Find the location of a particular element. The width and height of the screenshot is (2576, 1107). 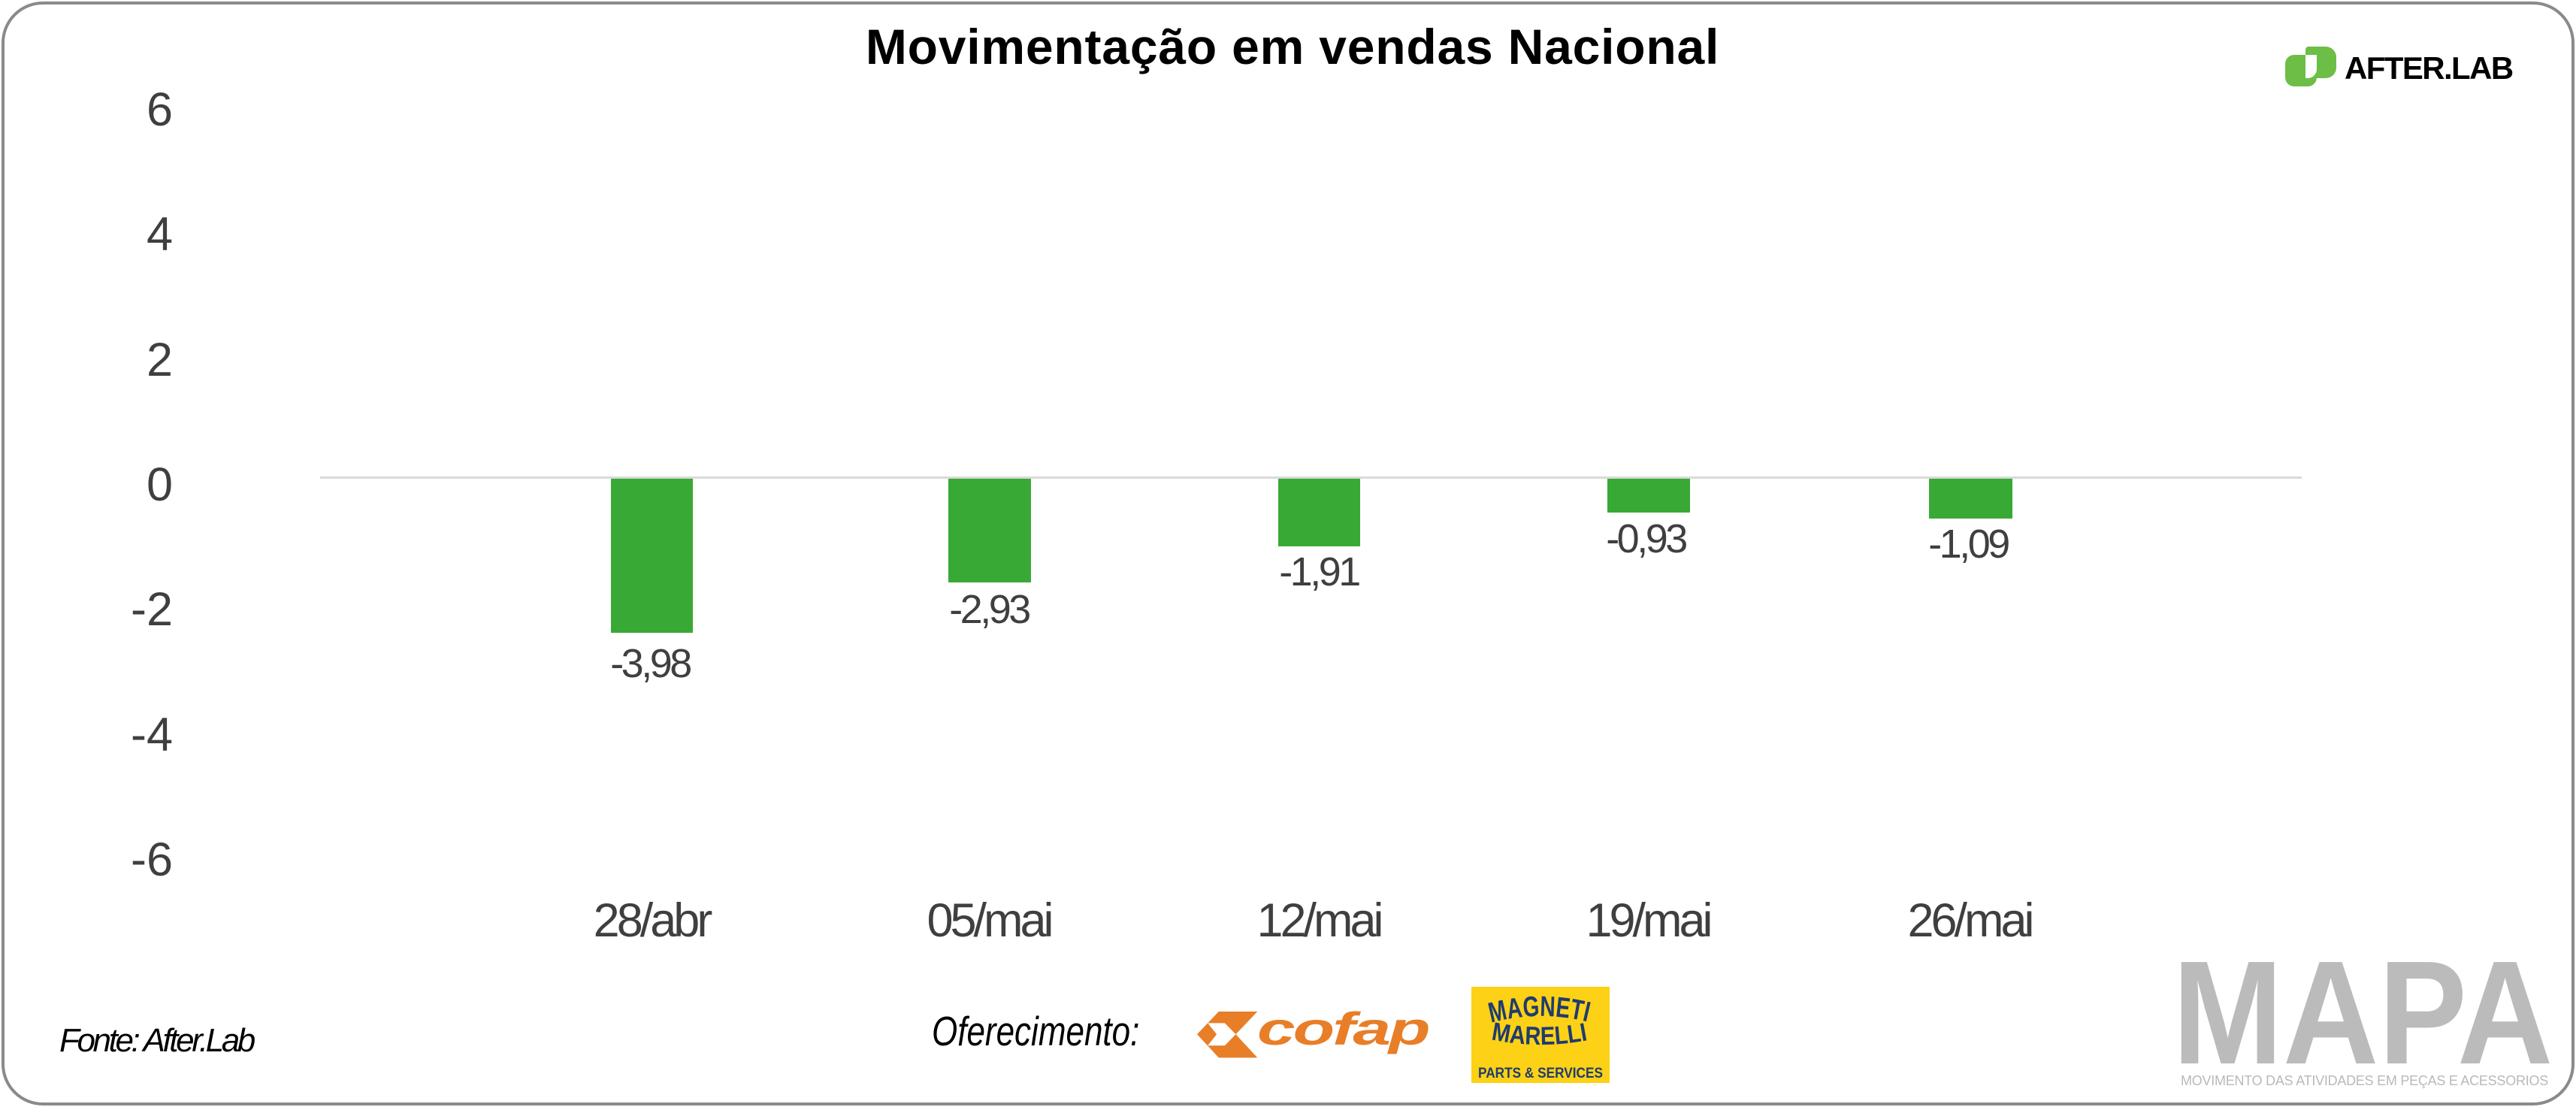

svg-text: PARTS & SERVICES is located at coordinates (1541, 1073).